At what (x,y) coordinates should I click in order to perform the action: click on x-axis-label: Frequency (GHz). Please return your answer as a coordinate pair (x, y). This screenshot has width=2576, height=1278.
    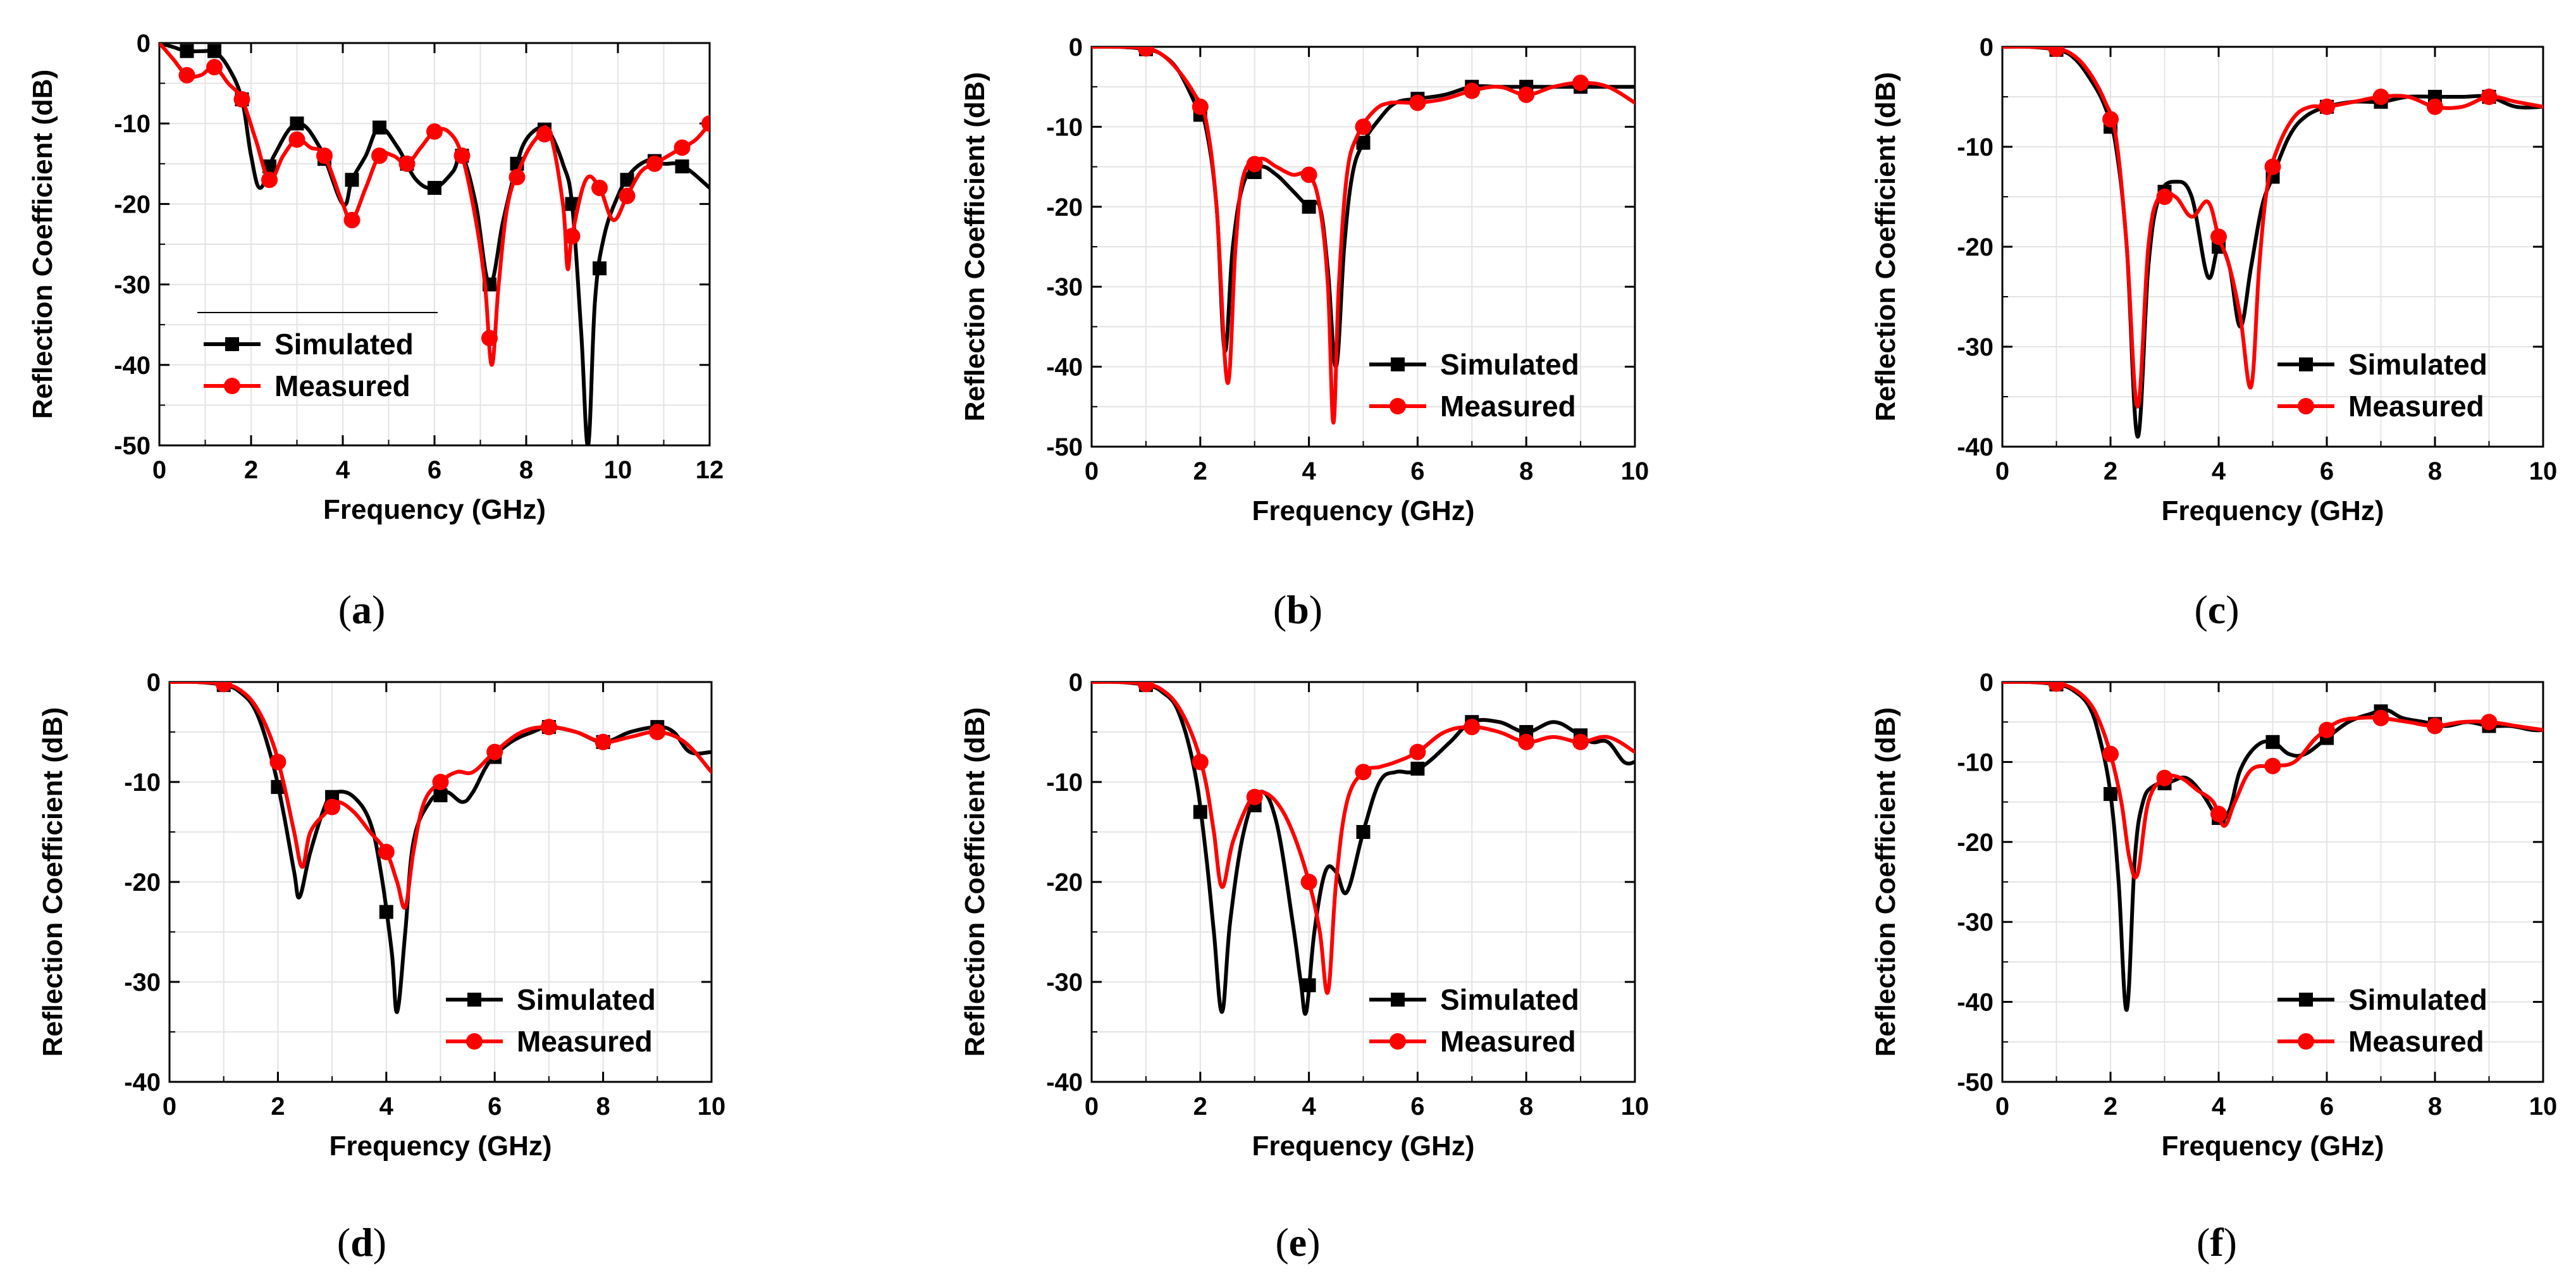
    Looking at the image, I should click on (440, 1146).